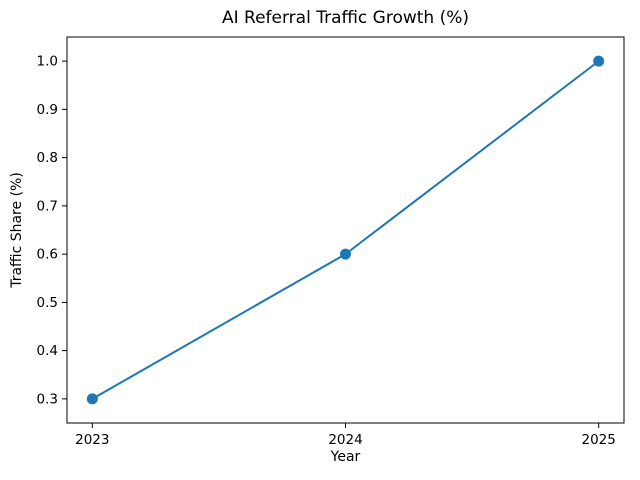  I want to click on x-tick-label: 2025, so click(599, 440).